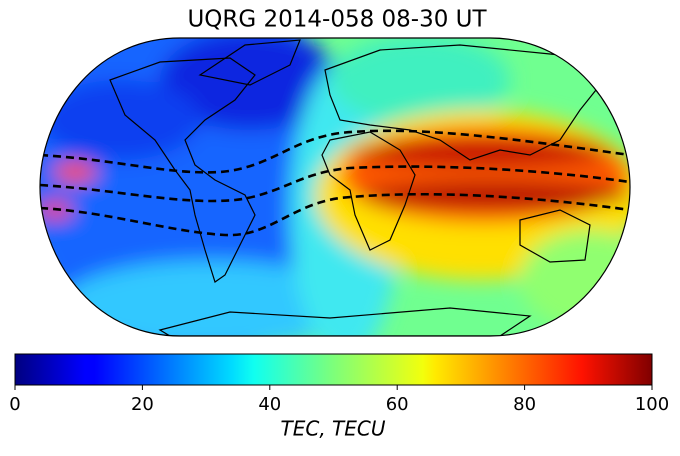  What do you see at coordinates (269, 404) in the screenshot?
I see `colorbar-tick-label: 40` at bounding box center [269, 404].